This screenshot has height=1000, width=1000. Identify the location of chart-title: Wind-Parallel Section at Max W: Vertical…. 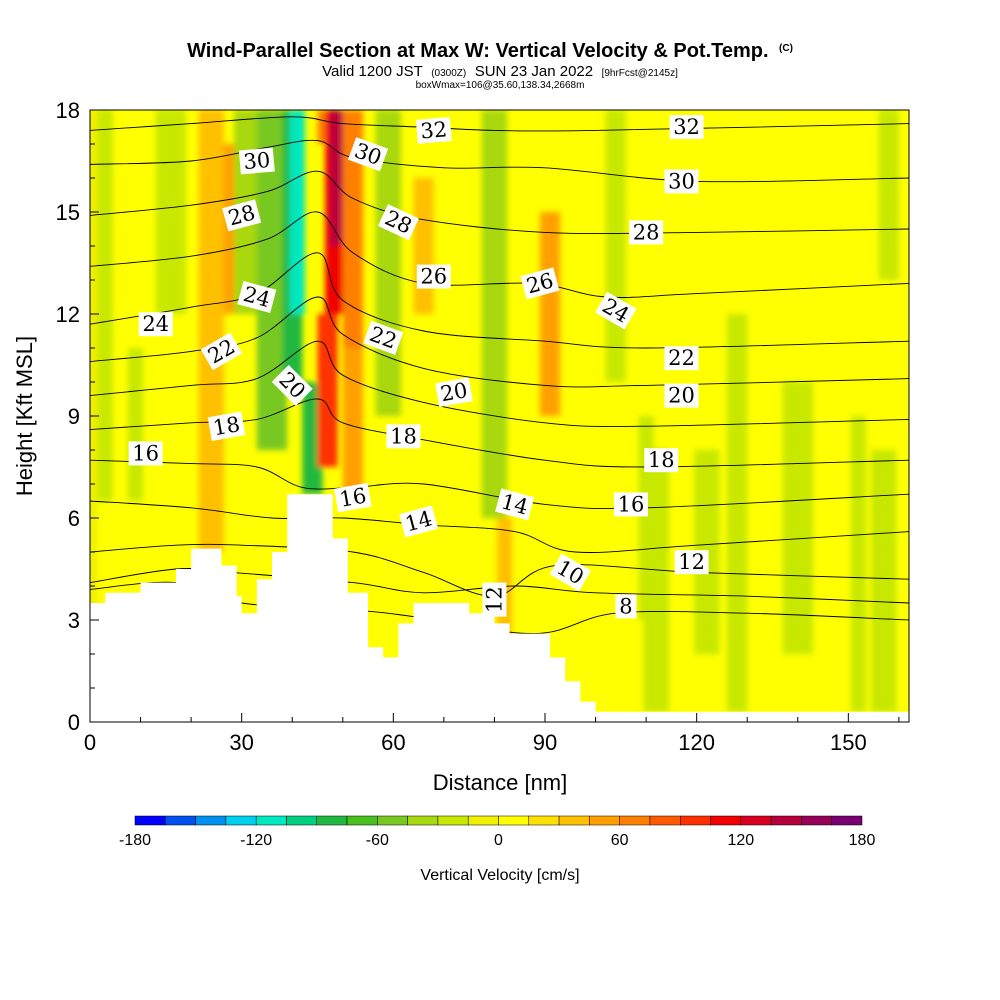
(490, 51).